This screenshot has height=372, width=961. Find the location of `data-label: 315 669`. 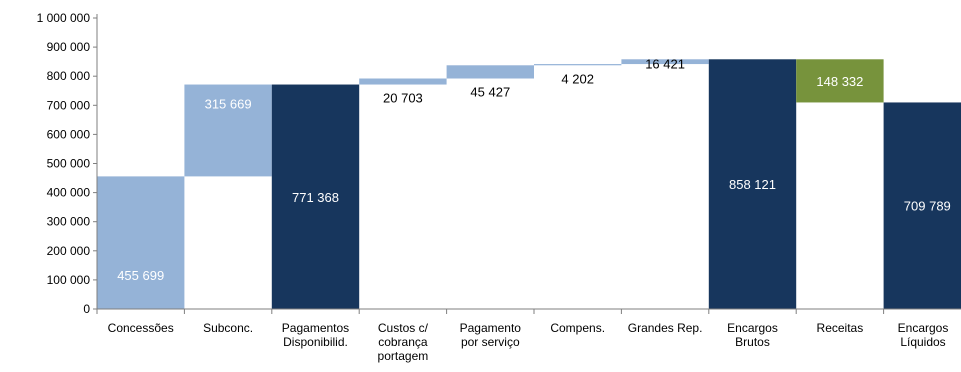

data-label: 315 669 is located at coordinates (228, 104).